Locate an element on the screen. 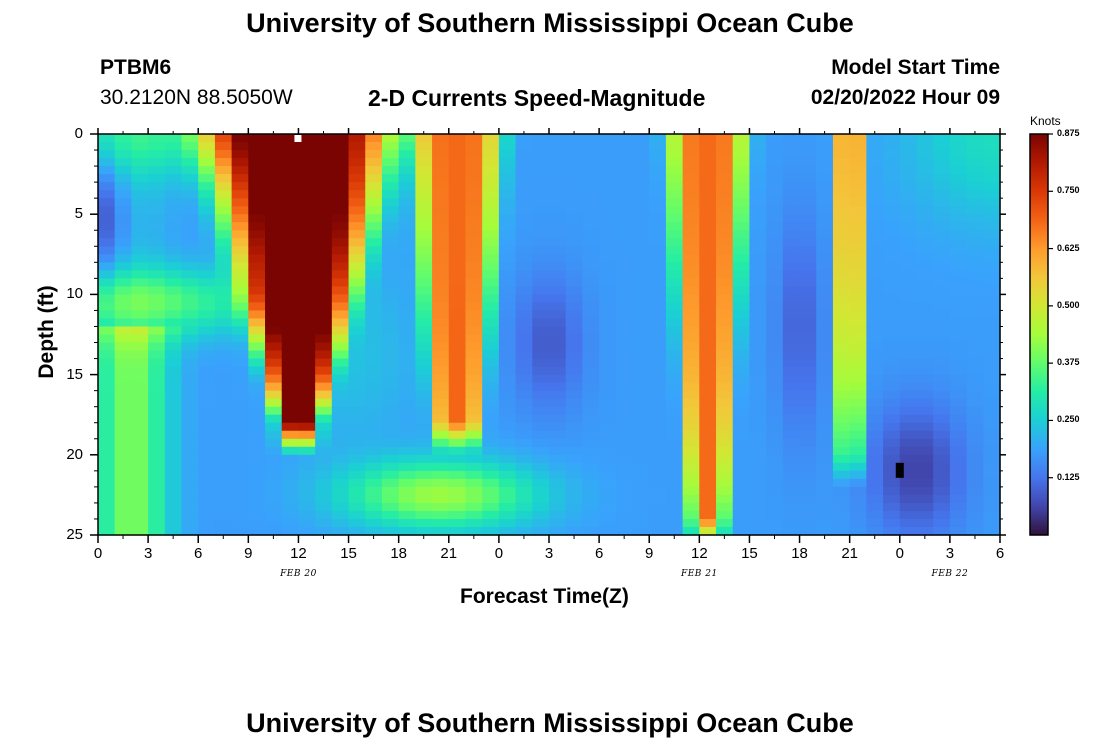  x-tick-label: 9 is located at coordinates (649, 553).